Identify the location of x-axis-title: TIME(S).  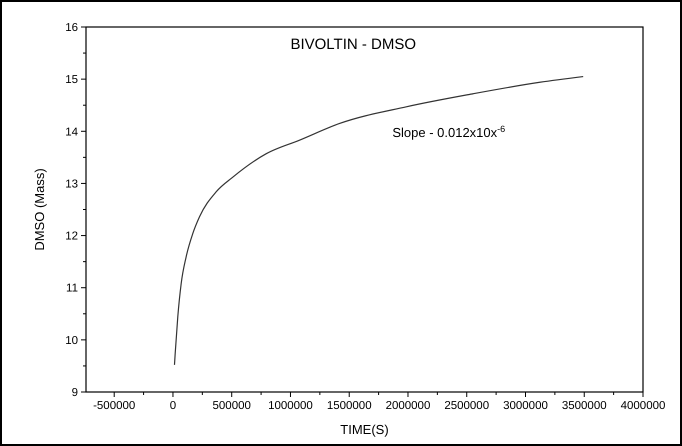
(364, 429).